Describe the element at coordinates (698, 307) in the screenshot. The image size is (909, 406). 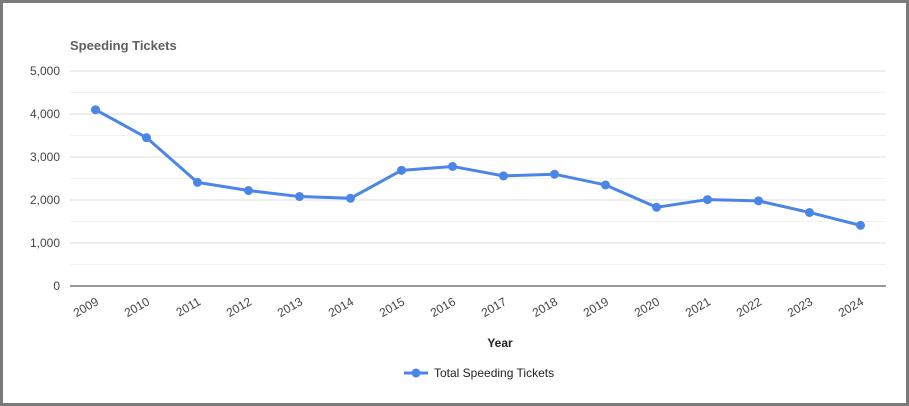
I see `x-tick-label: 2021` at that location.